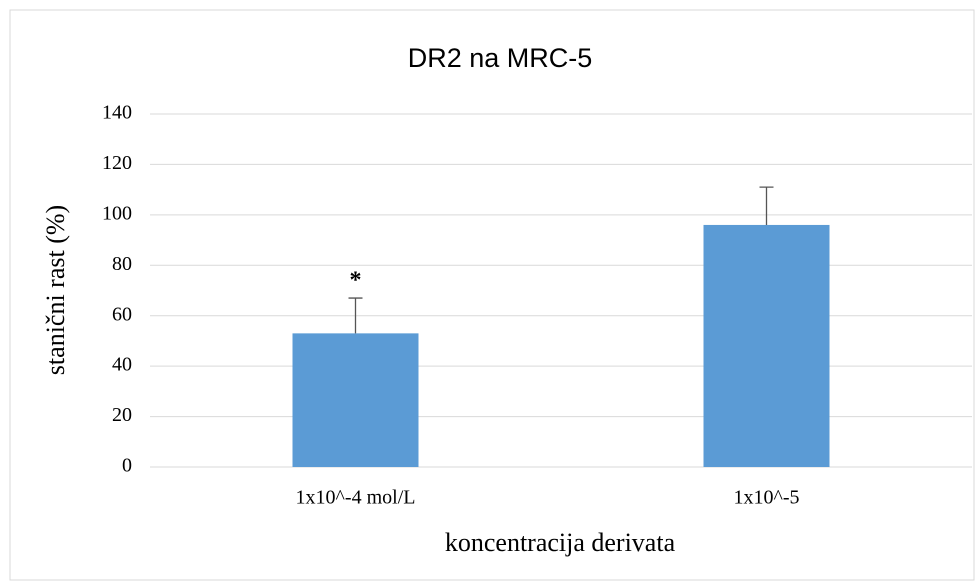 This screenshot has height=585, width=977. I want to click on x-tick-label: 1x10^-4 mol/L, so click(356, 498).